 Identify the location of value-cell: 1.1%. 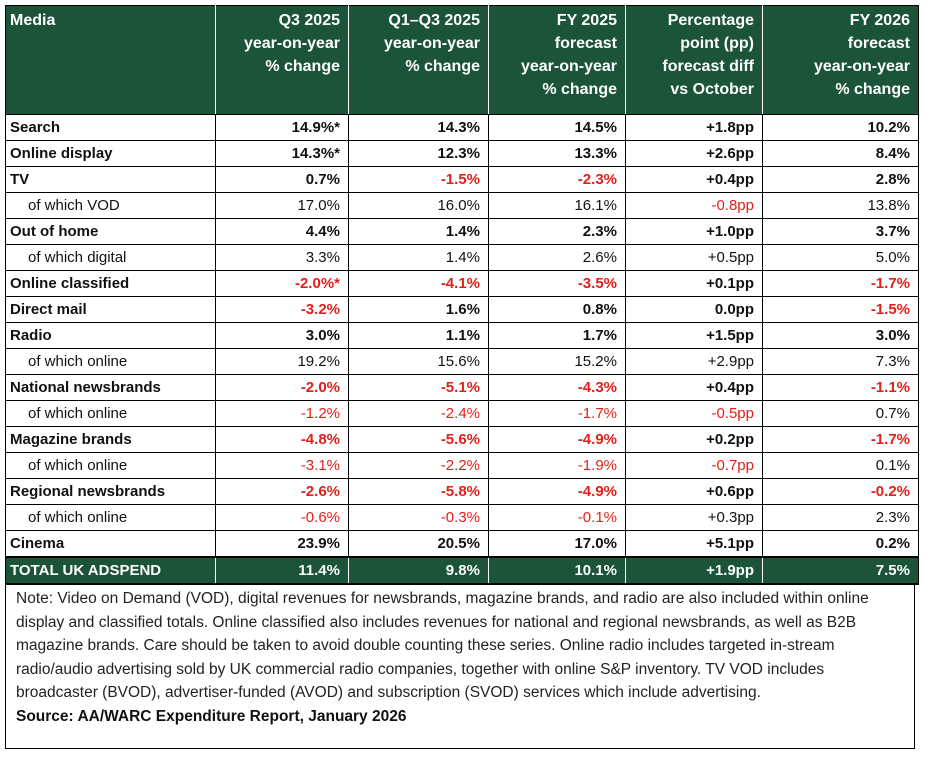
(418, 335).